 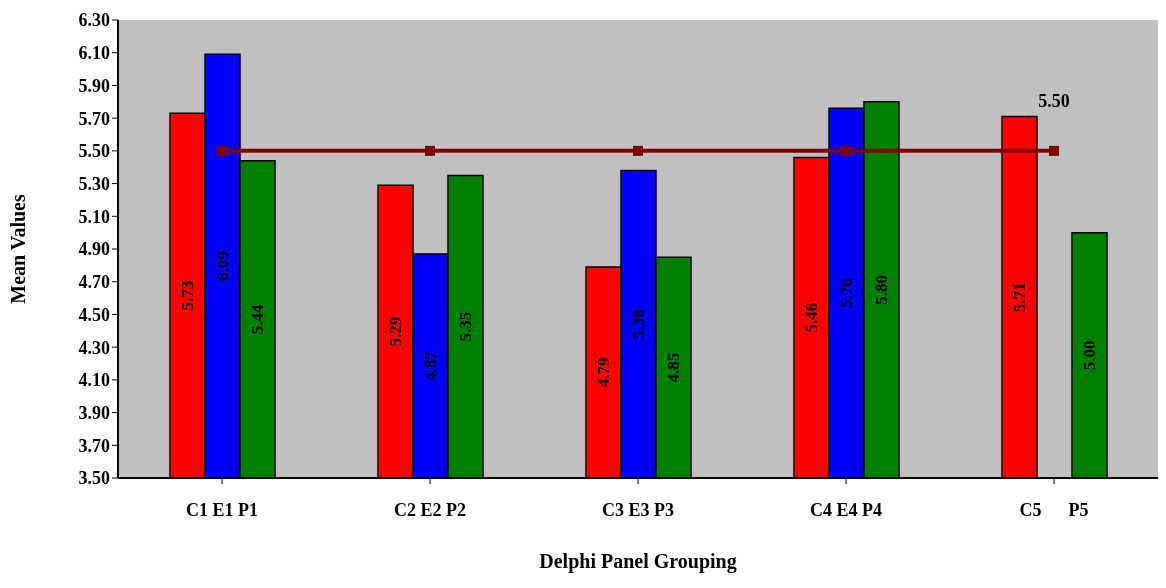 What do you see at coordinates (94, 53) in the screenshot?
I see `y-tick-label: 6.10` at bounding box center [94, 53].